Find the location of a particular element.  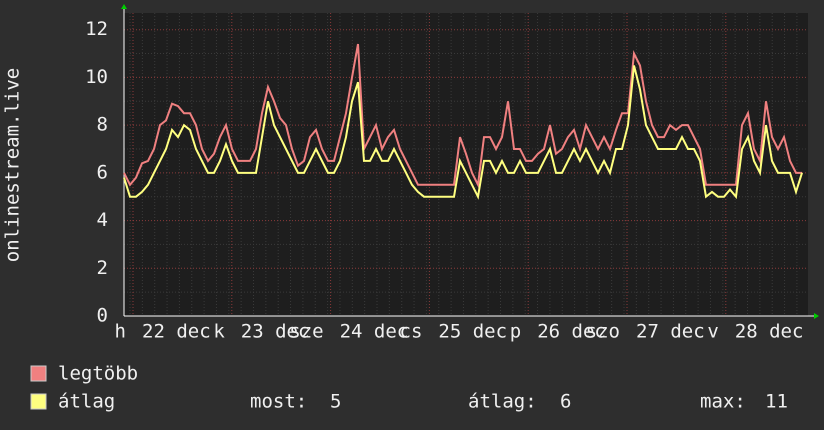

y-tick-label: 12 is located at coordinates (96, 29).